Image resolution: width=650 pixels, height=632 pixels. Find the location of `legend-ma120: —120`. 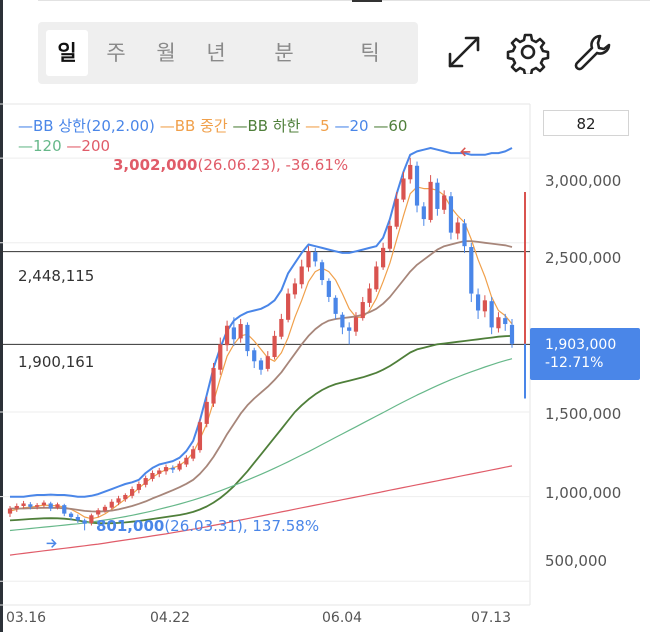

legend-ma120: —120 is located at coordinates (40, 146).